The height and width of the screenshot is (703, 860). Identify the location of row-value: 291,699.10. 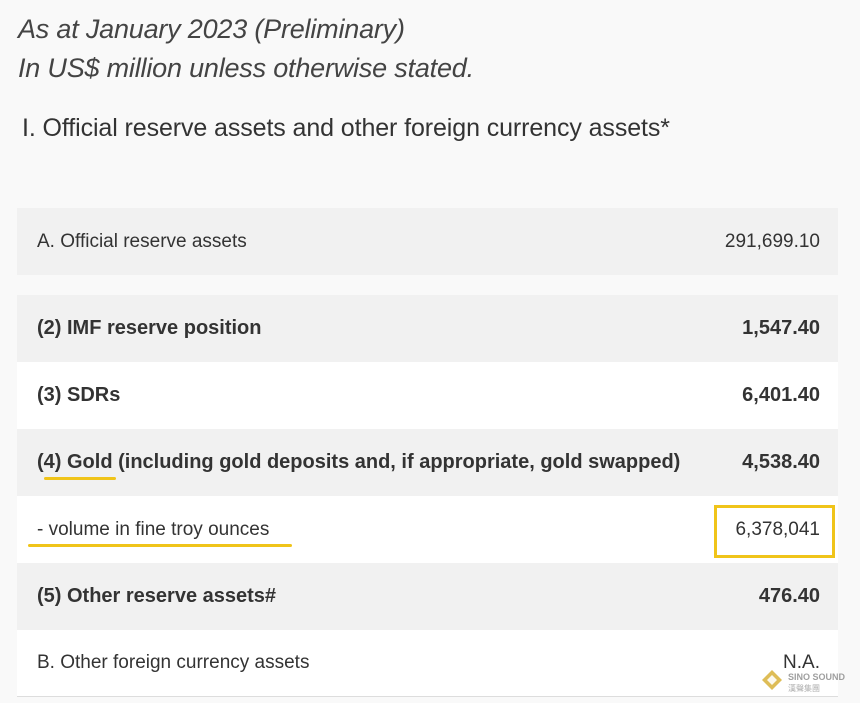
(772, 241).